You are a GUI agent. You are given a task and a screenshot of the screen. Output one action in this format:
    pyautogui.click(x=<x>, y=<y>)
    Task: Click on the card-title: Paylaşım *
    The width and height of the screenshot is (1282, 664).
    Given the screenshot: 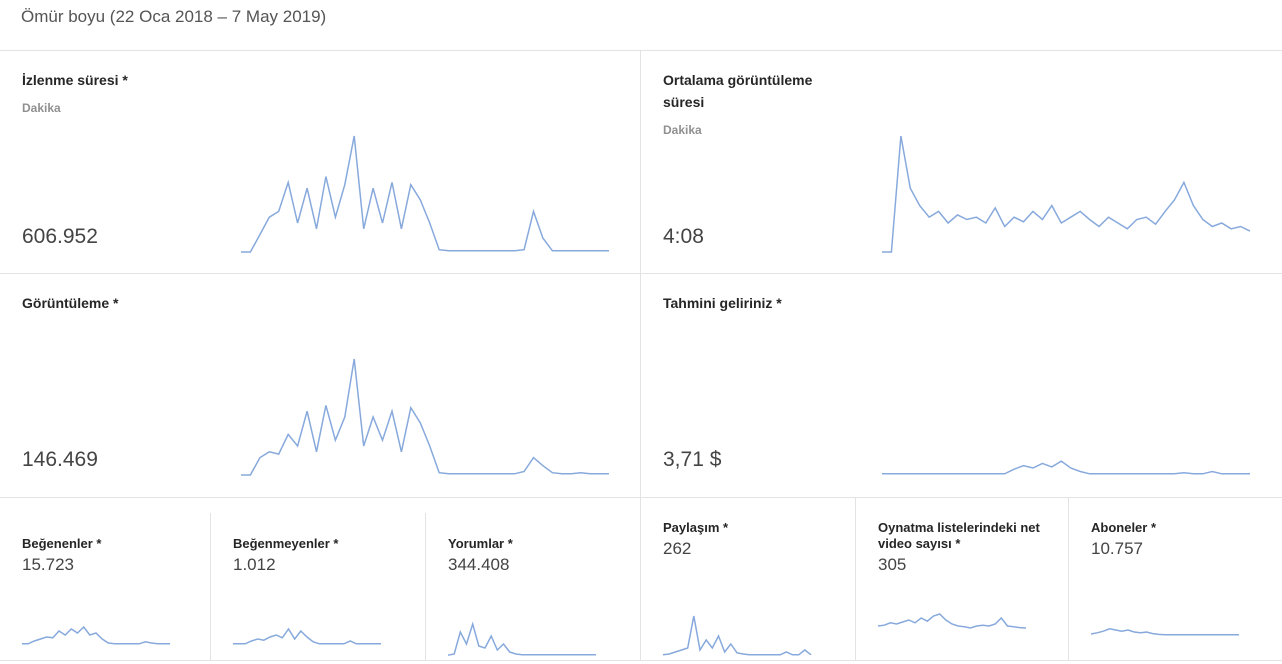 What is the action you would take?
    pyautogui.click(x=696, y=527)
    